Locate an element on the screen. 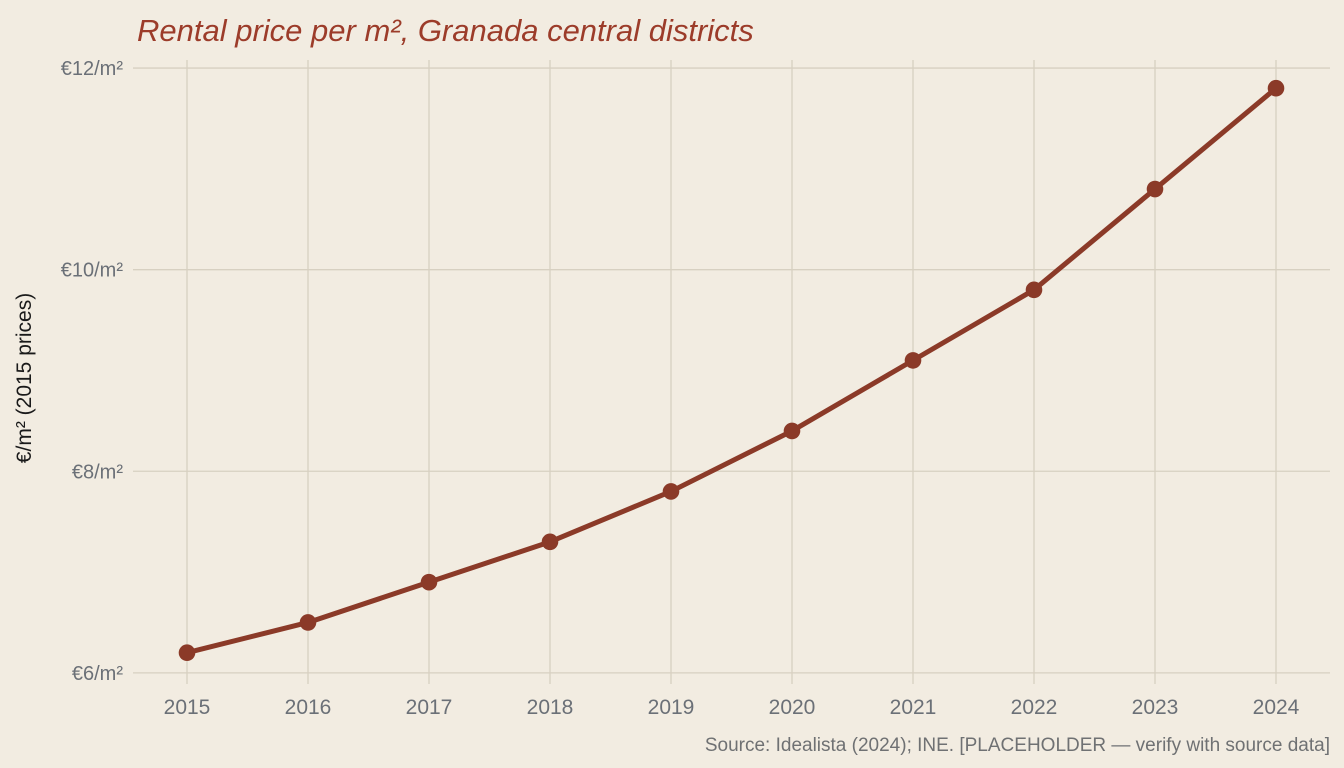  x-tick-label-2015: 2015 is located at coordinates (187, 707).